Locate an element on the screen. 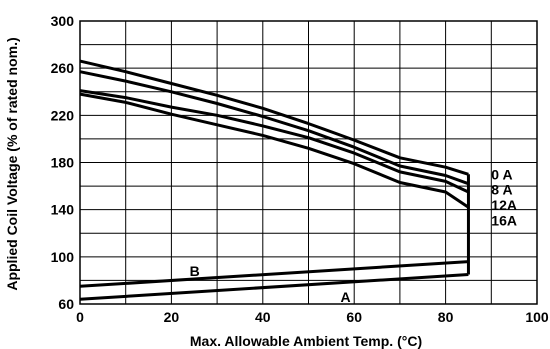  series-line-b is located at coordinates (274, 274).